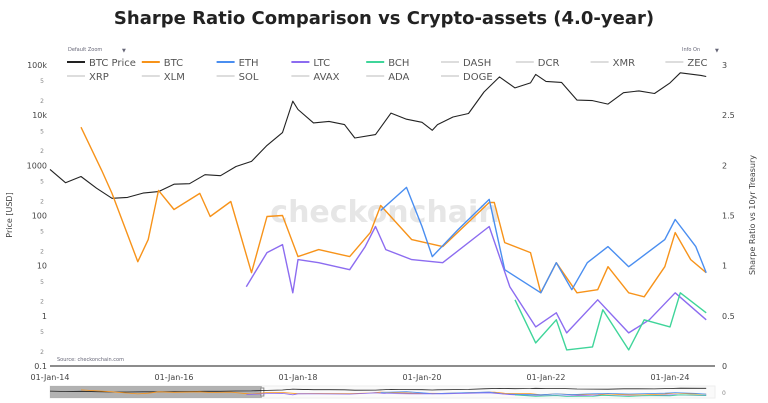  I want to click on legend-item-zec: ZEC, so click(697, 63).